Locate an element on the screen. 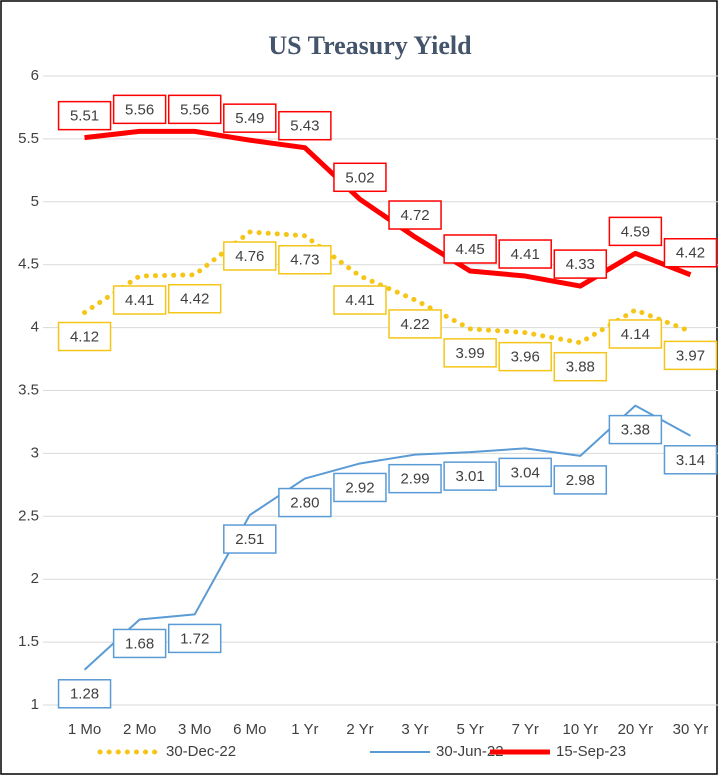 The height and width of the screenshot is (775, 718). legend-label: 15-Sep-23 is located at coordinates (591, 751).